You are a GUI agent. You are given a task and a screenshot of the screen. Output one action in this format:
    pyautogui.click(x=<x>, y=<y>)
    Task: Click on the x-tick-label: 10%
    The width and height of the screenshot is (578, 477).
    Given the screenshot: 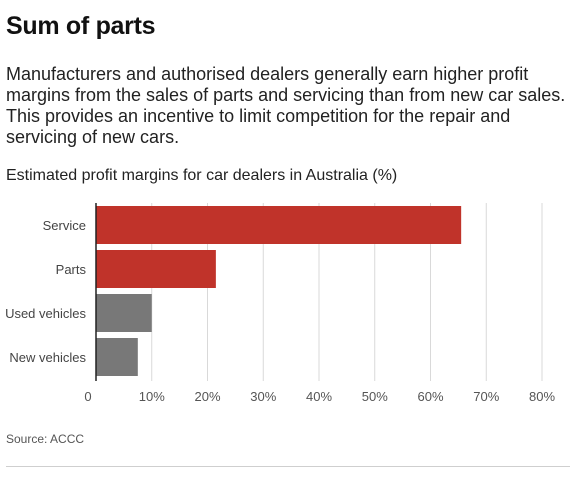 What is the action you would take?
    pyautogui.click(x=152, y=396)
    